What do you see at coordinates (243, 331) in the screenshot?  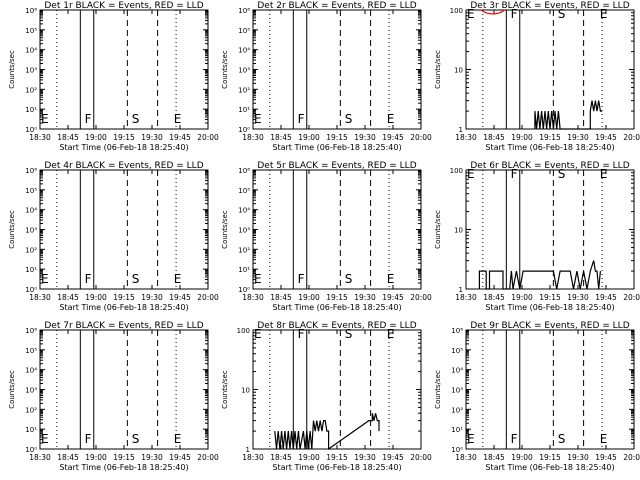 I see `y-tick-label: 100` at bounding box center [243, 331].